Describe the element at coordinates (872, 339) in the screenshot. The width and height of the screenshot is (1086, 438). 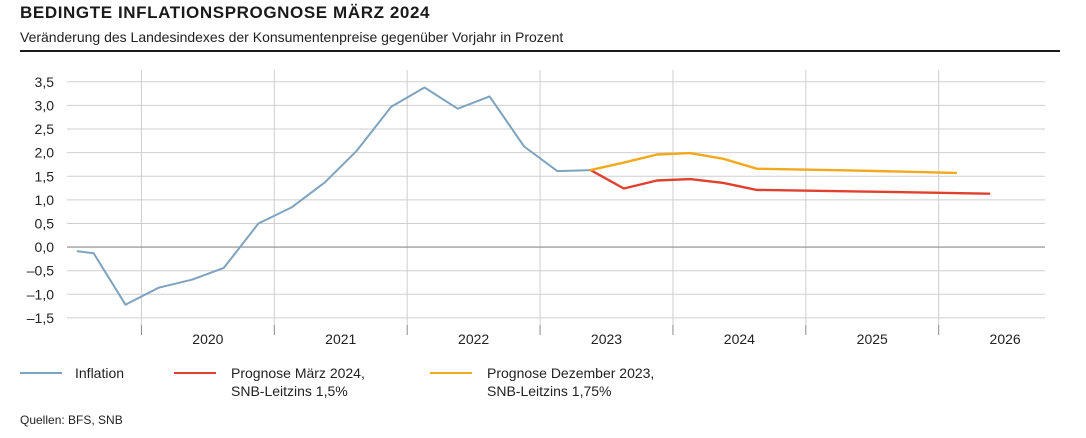
I see `x-tick-label: 2025` at that location.